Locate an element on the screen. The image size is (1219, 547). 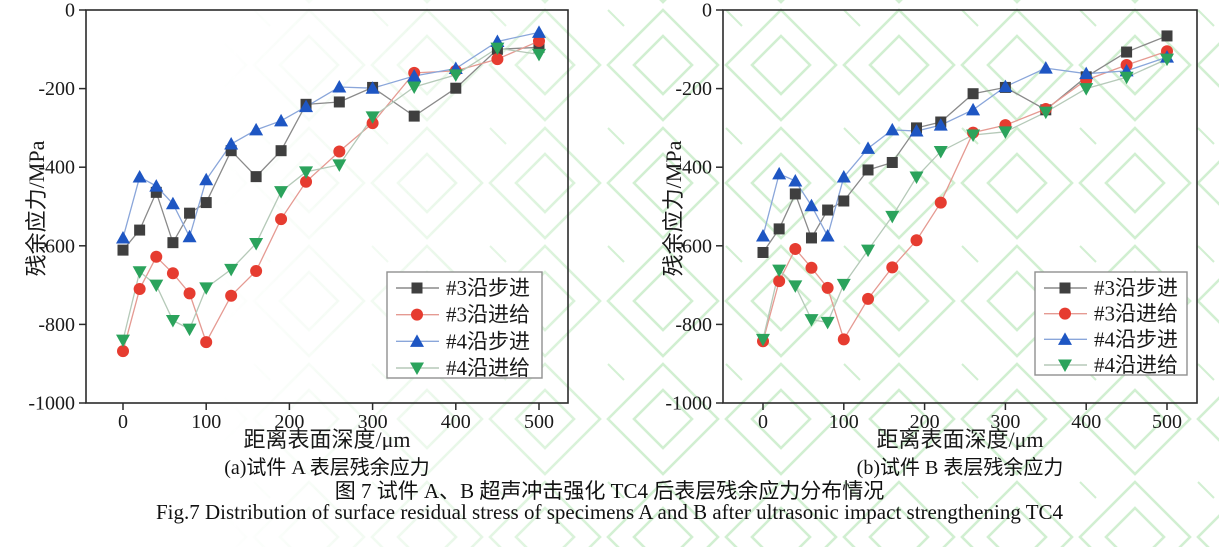
y-tick-label: -800 is located at coordinates (693, 325).